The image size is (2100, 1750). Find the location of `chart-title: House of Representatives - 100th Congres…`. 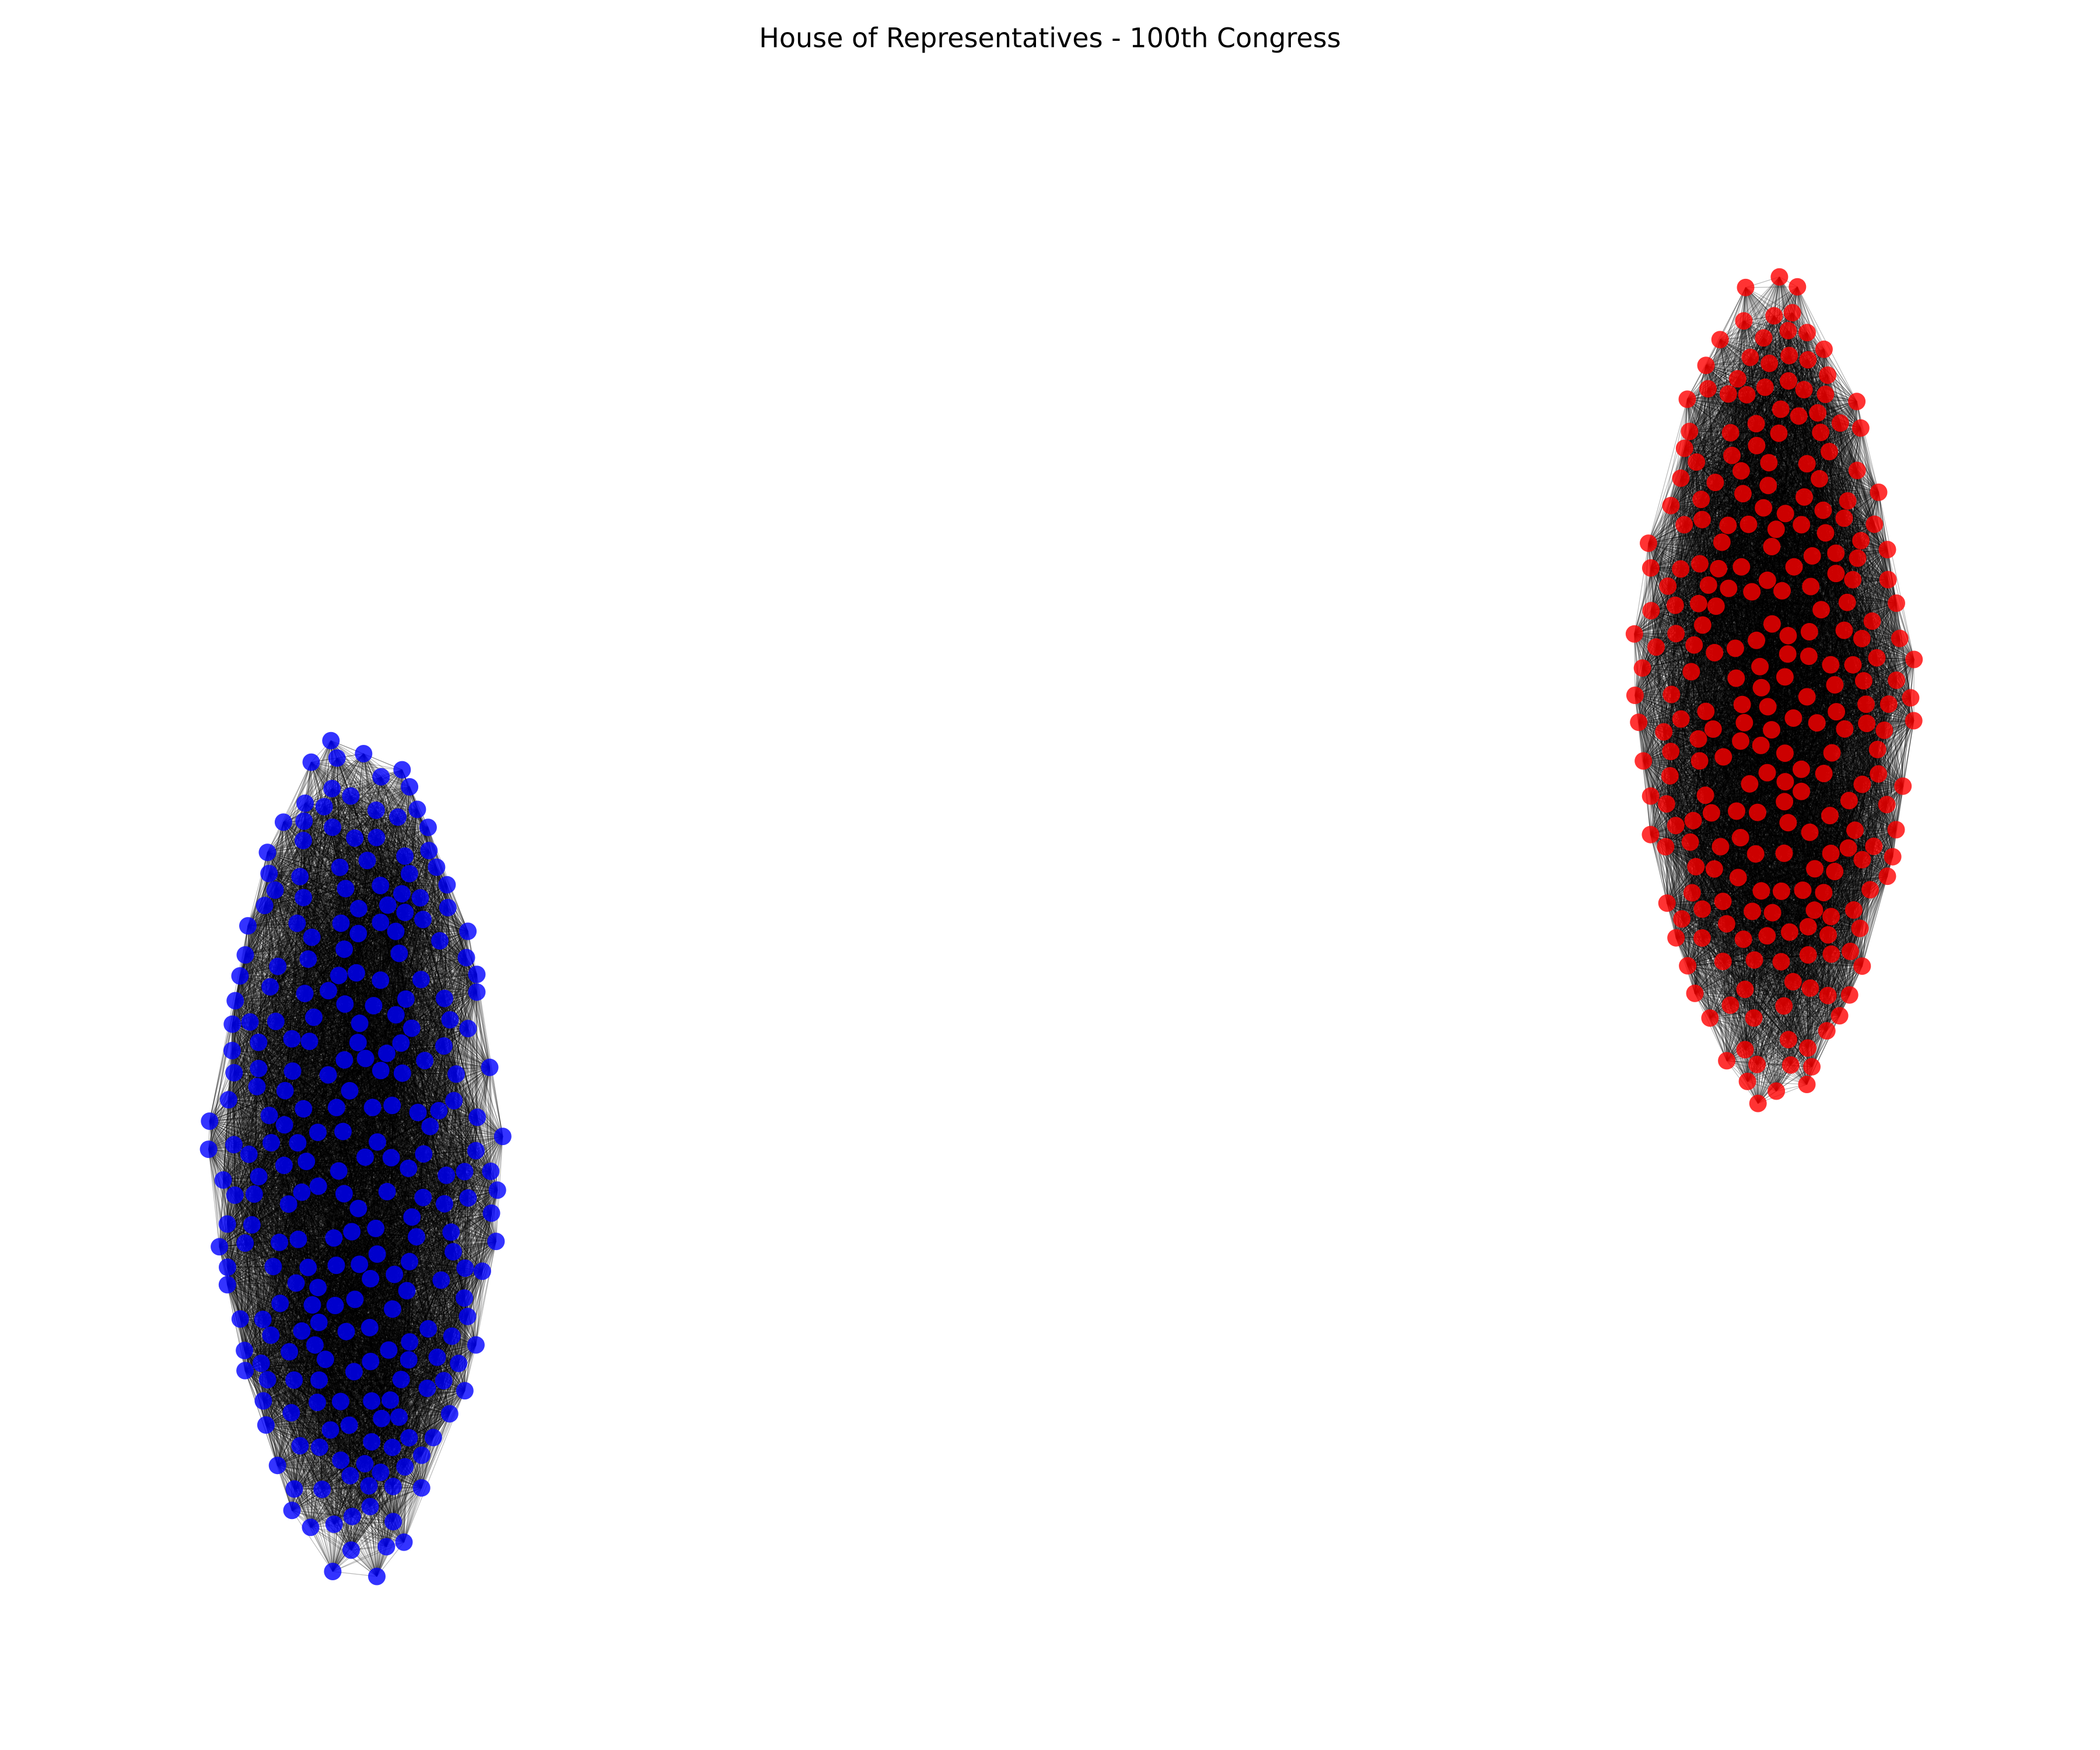

chart-title: House of Representatives - 100th Congres… is located at coordinates (1050, 38).